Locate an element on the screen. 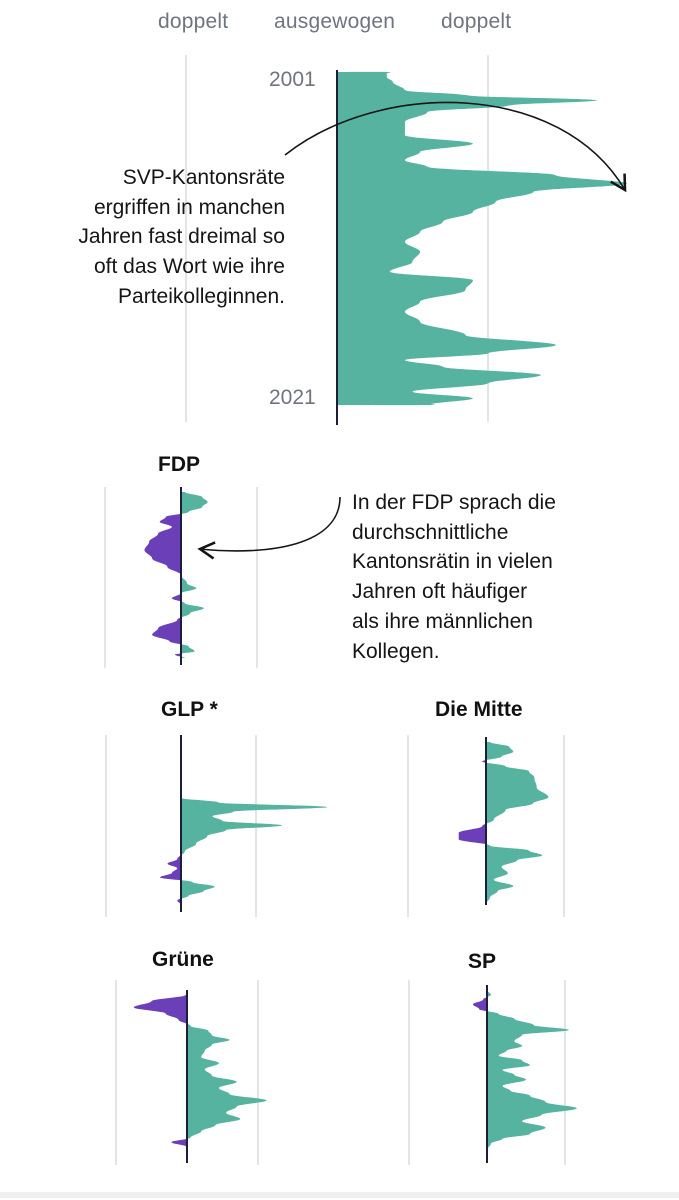 The height and width of the screenshot is (1200, 679). svp-annotation-arrow is located at coordinates (455, 147).